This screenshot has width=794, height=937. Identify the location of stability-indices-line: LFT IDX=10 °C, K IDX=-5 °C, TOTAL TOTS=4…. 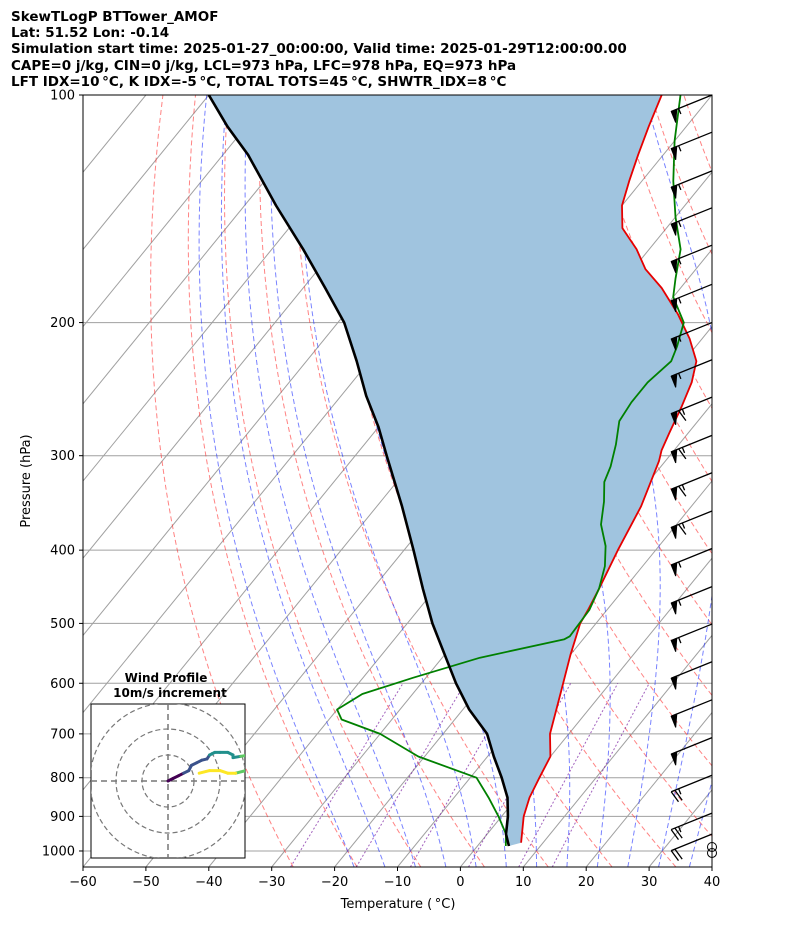
(259, 81).